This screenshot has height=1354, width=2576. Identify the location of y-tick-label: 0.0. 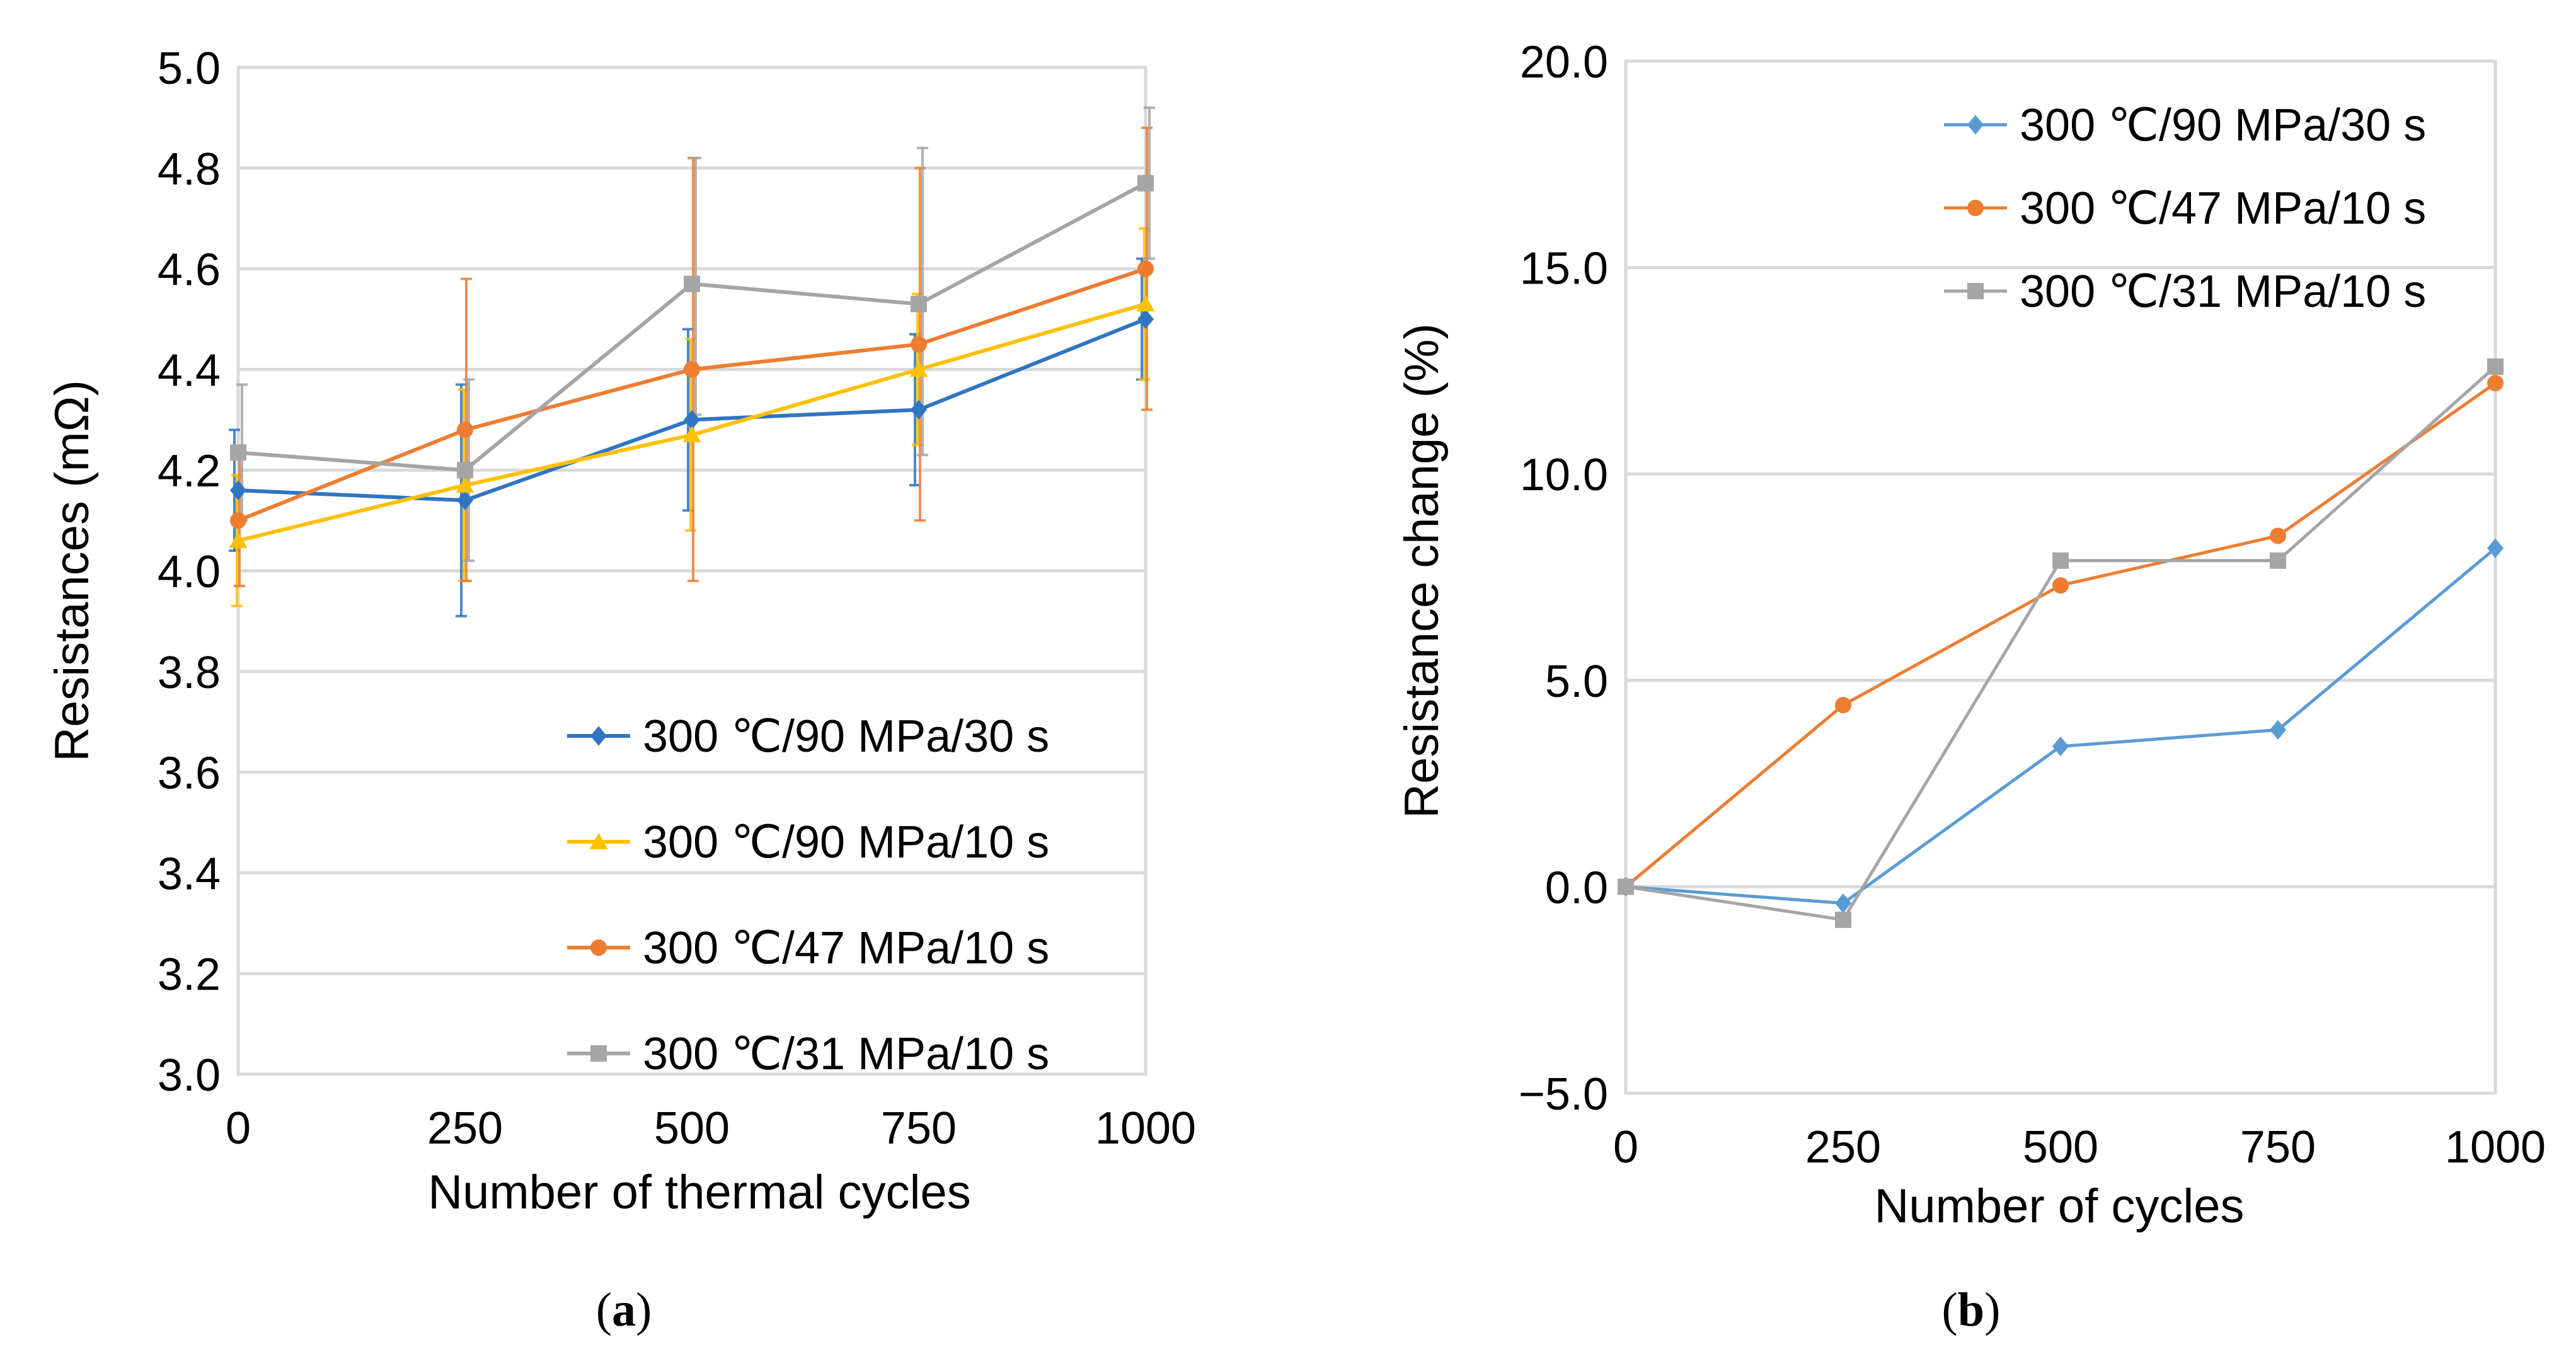
(1576, 888).